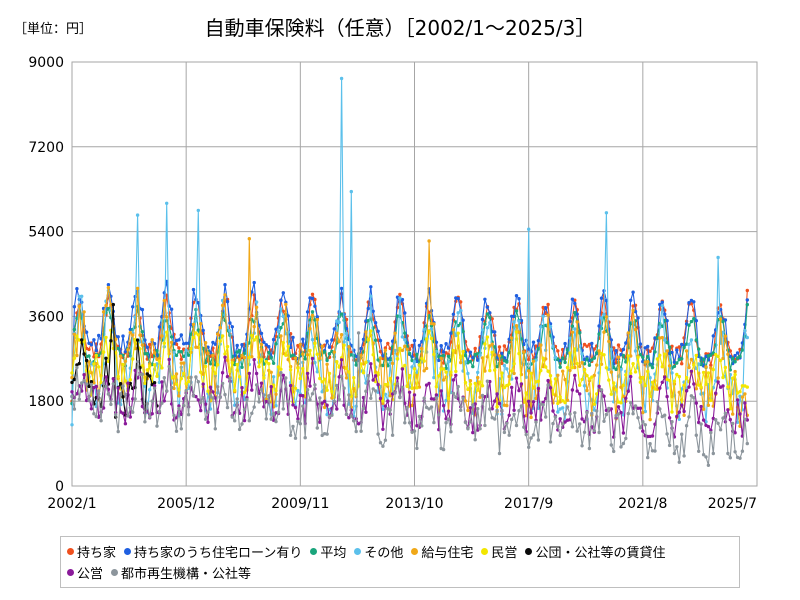 The height and width of the screenshot is (600, 800). What do you see at coordinates (46, 148) in the screenshot?
I see `y-tick-label: 7200` at bounding box center [46, 148].